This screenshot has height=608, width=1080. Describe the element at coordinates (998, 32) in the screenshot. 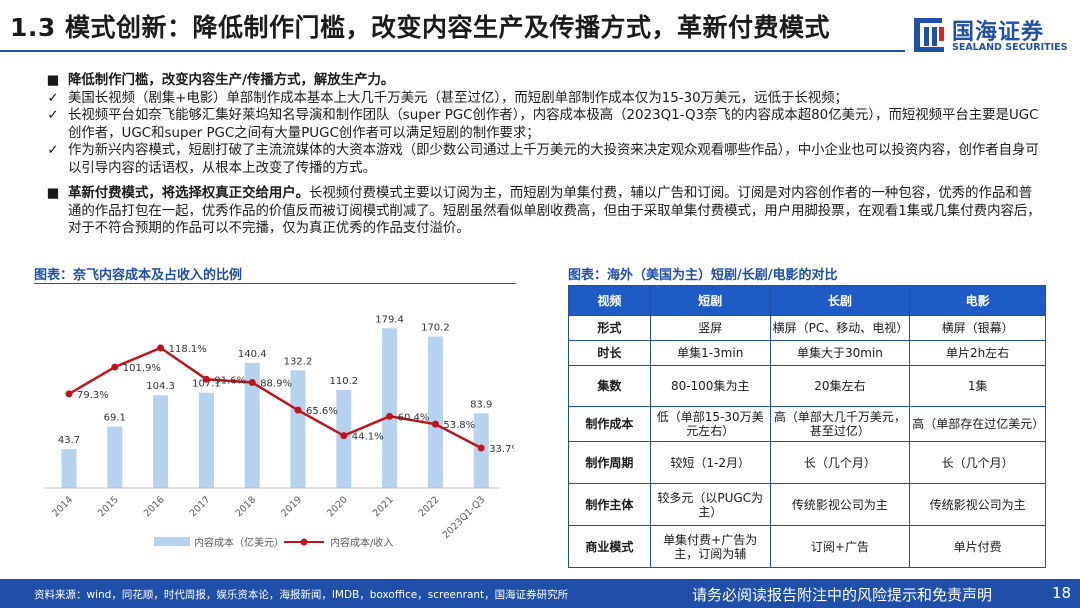

I see `logo-text-cn: 国海证券` at that location.